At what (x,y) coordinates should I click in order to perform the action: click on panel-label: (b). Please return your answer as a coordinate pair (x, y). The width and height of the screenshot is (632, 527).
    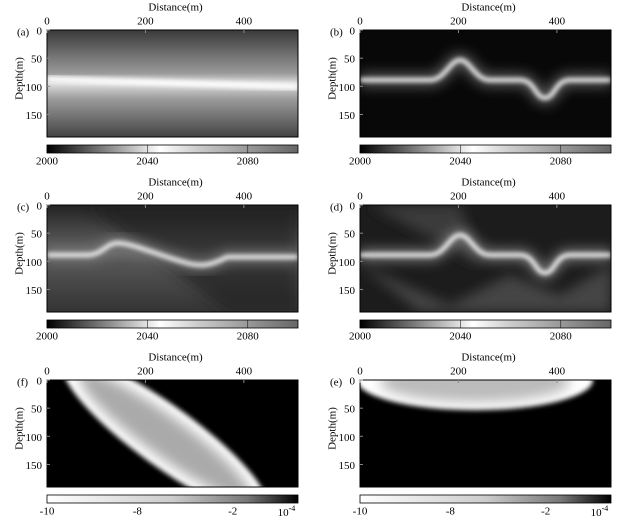
    Looking at the image, I should click on (336, 33).